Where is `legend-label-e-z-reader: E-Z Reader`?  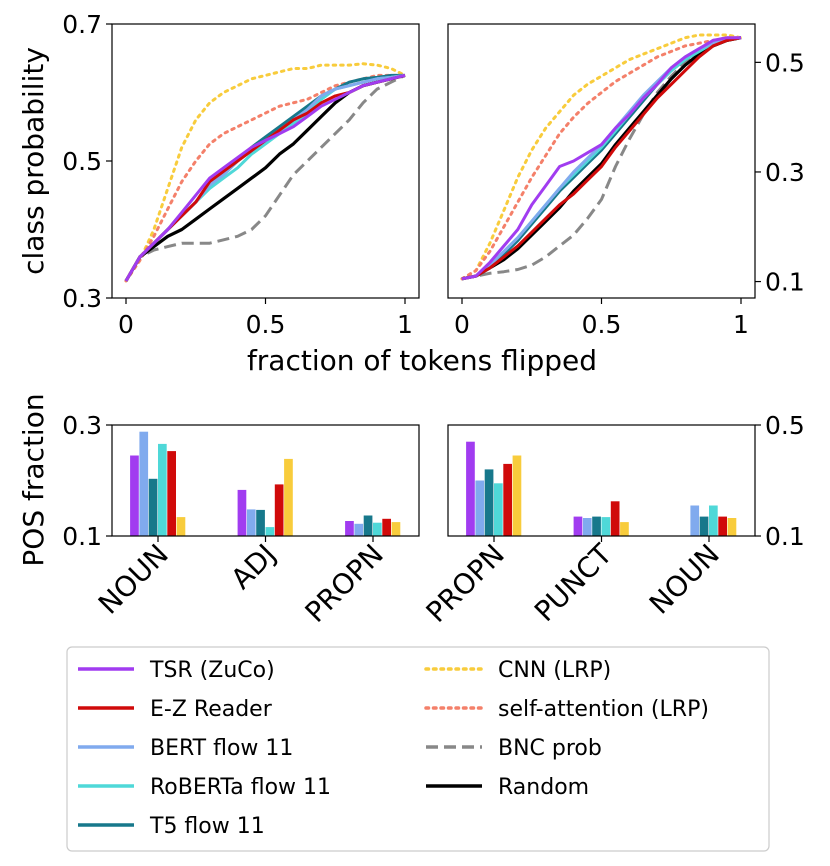
legend-label-e-z-reader: E-Z Reader is located at coordinates (211, 709).